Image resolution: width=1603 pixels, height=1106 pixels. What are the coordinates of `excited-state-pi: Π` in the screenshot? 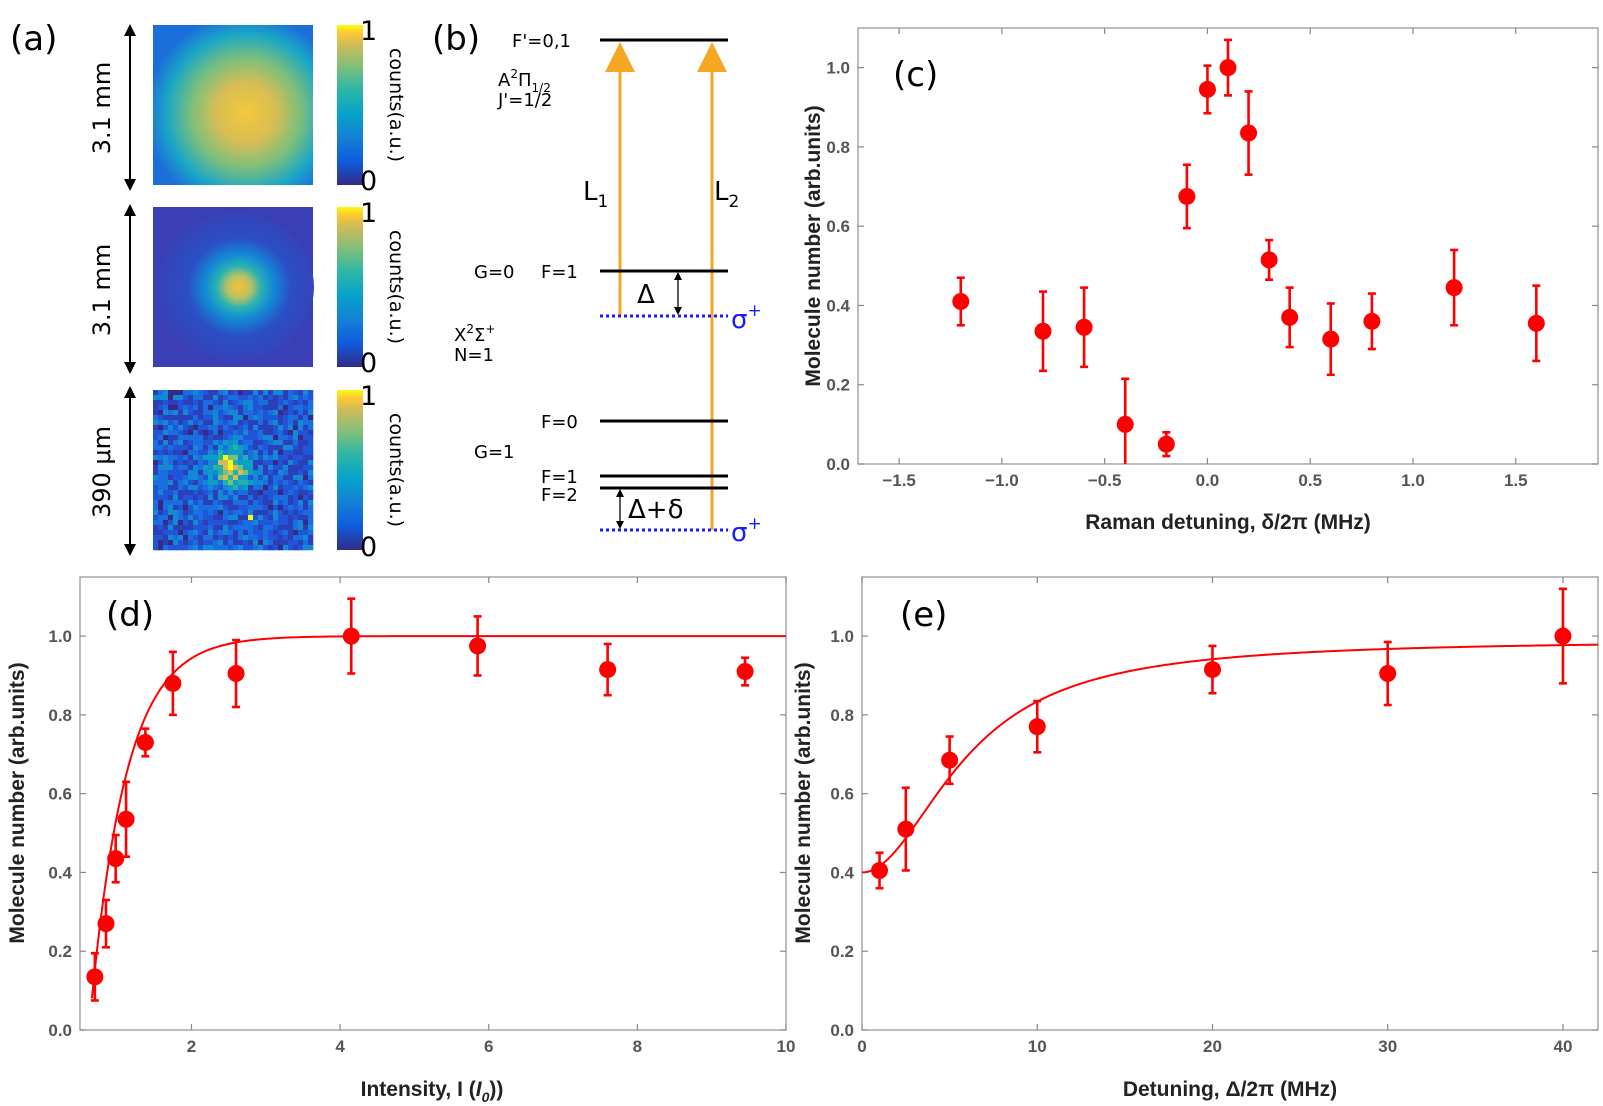 It's located at (525, 80).